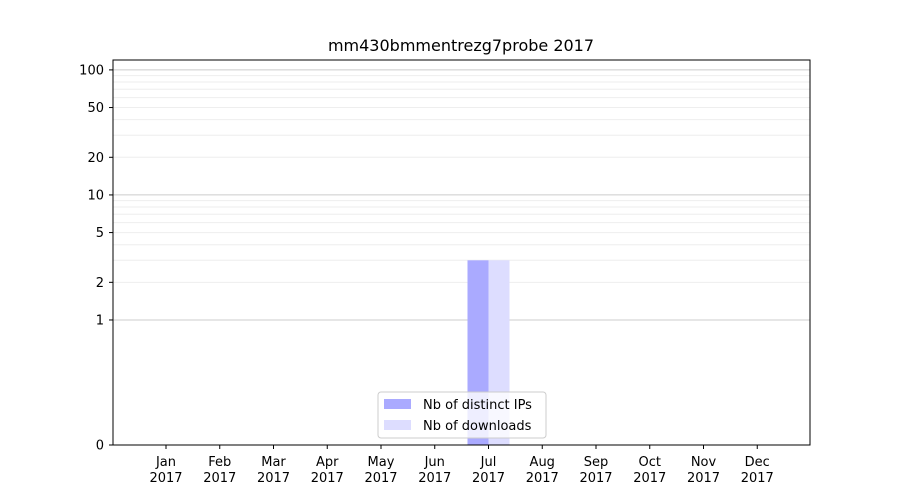 The width and height of the screenshot is (900, 500). I want to click on legend: Nb of distinct IPs Nb of downloads, so click(462, 415).